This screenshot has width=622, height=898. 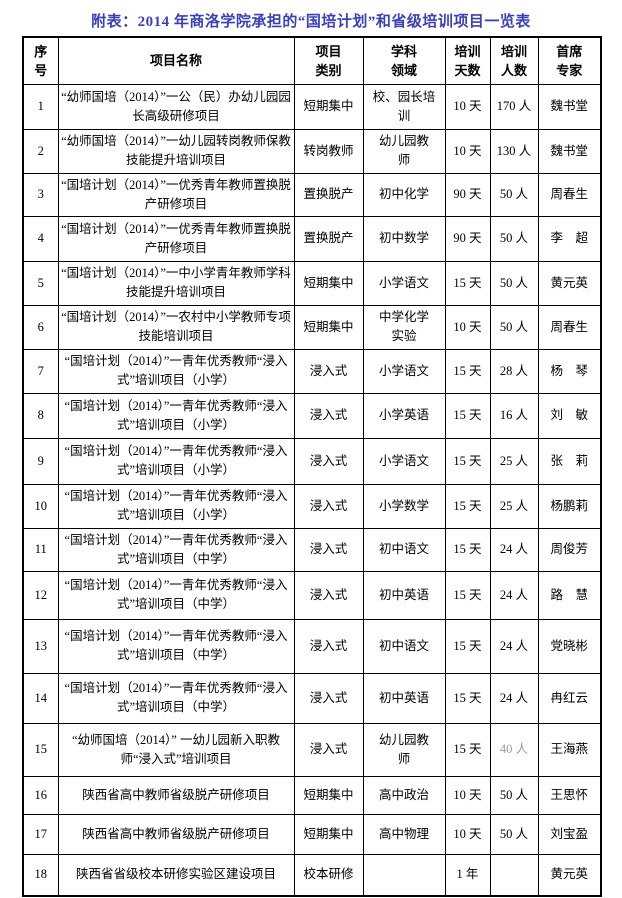 What do you see at coordinates (176, 106) in the screenshot?
I see `project-name-cell: “幼师国培（2014）”一公（民）办幼儿园园长高级研修项目` at bounding box center [176, 106].